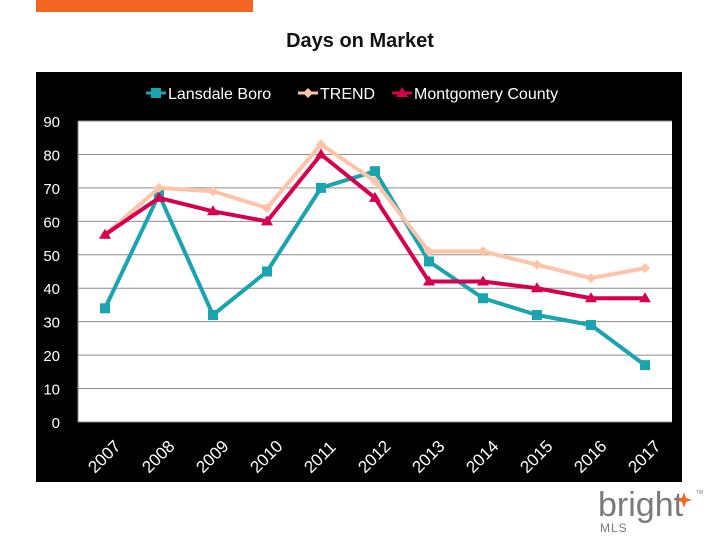  Describe the element at coordinates (212, 457) in the screenshot. I see `x-tick-label: 2009` at that location.